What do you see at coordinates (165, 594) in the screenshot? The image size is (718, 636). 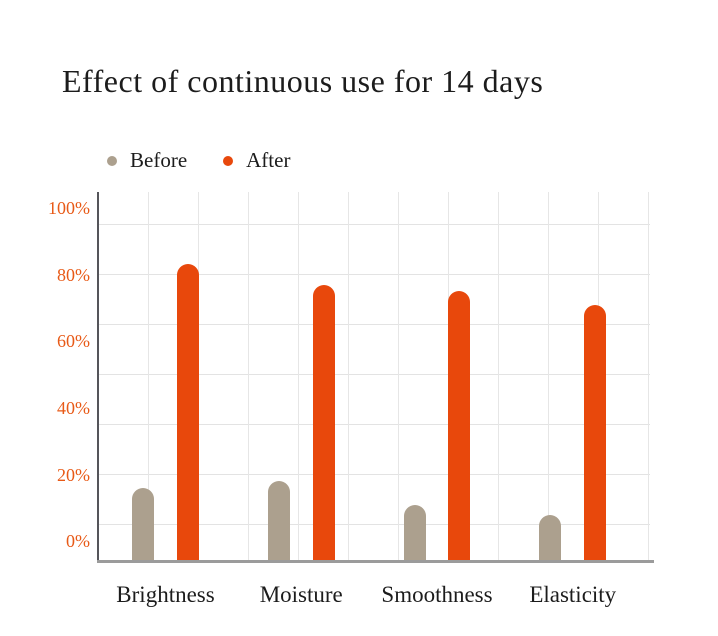 I see `x-label-brightness: Brightness` at bounding box center [165, 594].